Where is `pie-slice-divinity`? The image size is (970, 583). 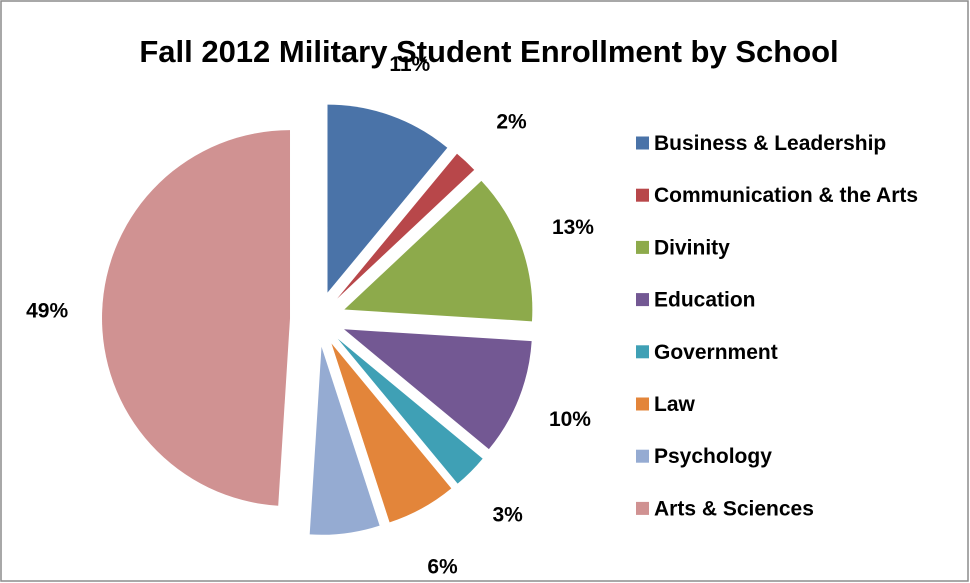 pie-slice-divinity is located at coordinates (438, 251).